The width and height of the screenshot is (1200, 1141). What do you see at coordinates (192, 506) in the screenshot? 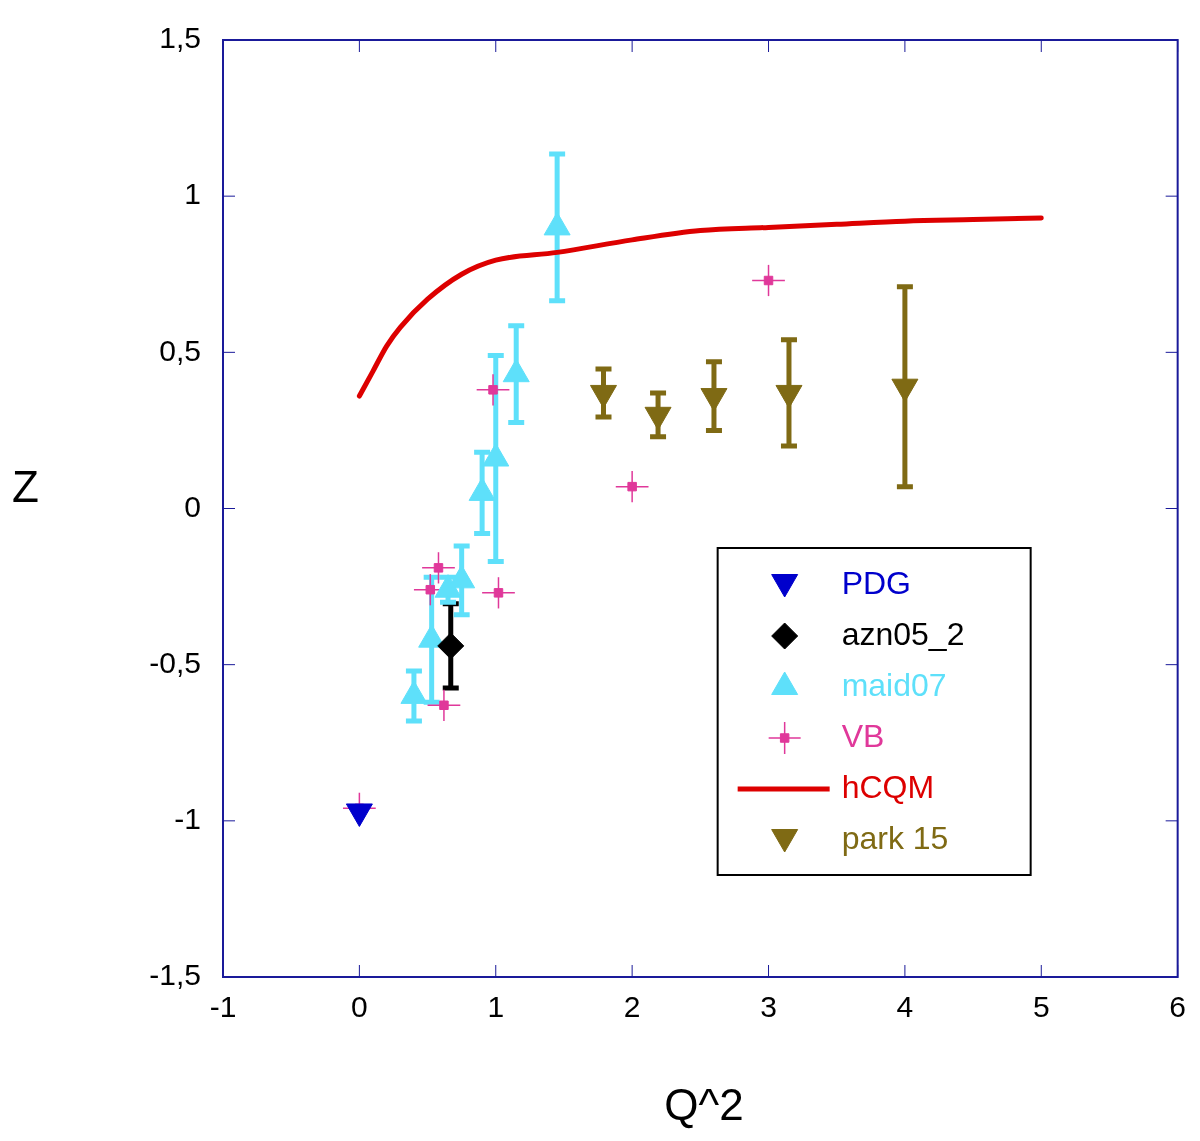
I see `y-tick-label: 0` at bounding box center [192, 506].